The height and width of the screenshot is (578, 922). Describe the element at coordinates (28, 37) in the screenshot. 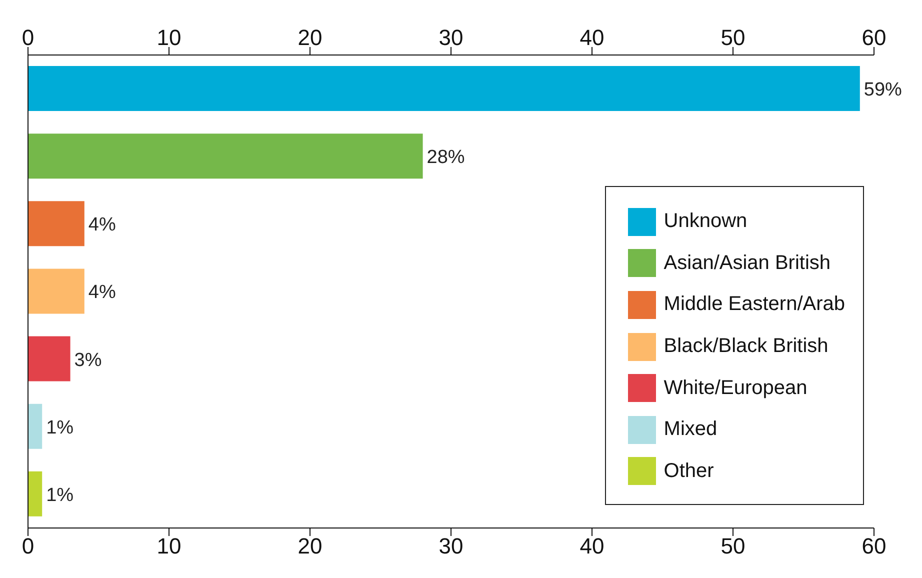

I see `x2-tick-label: 0` at that location.